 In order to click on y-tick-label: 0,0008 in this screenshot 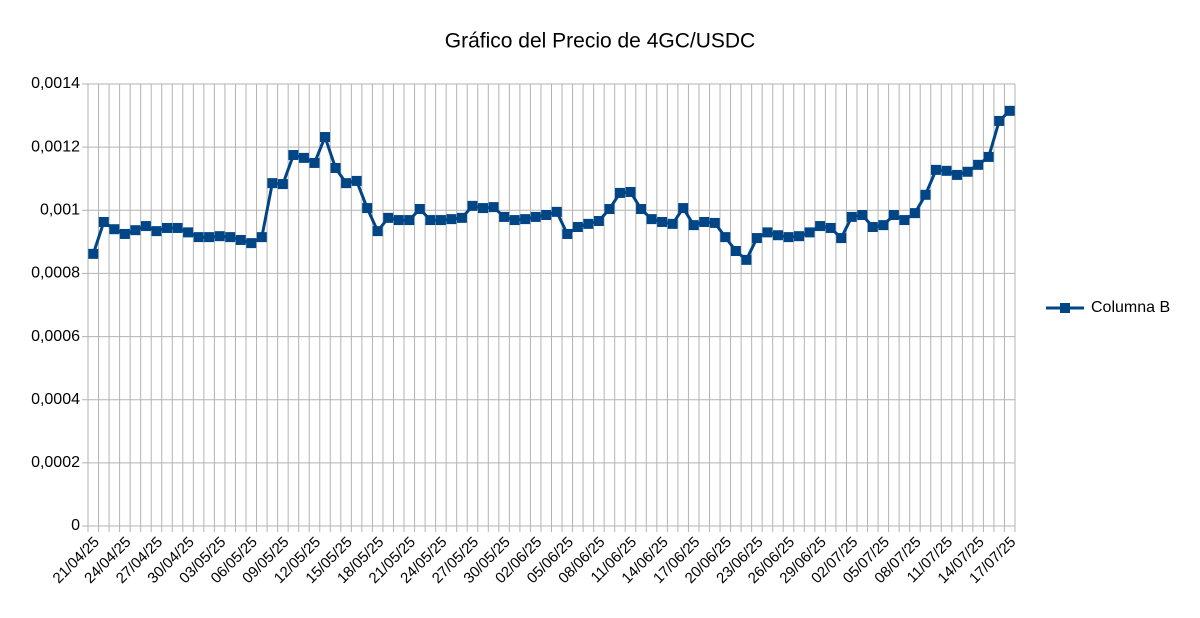, I will do `click(55, 273)`.